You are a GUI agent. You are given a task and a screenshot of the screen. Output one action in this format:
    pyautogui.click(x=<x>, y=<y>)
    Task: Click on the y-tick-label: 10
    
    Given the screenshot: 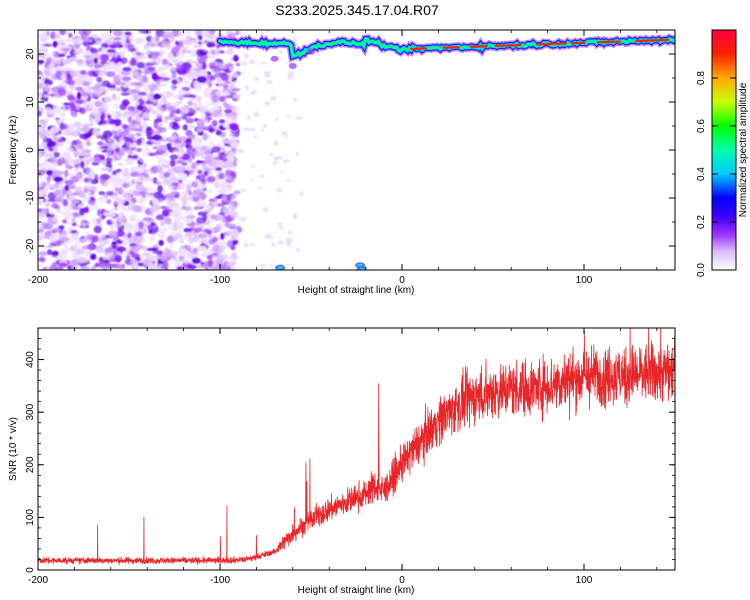 What is the action you would take?
    pyautogui.click(x=30, y=102)
    